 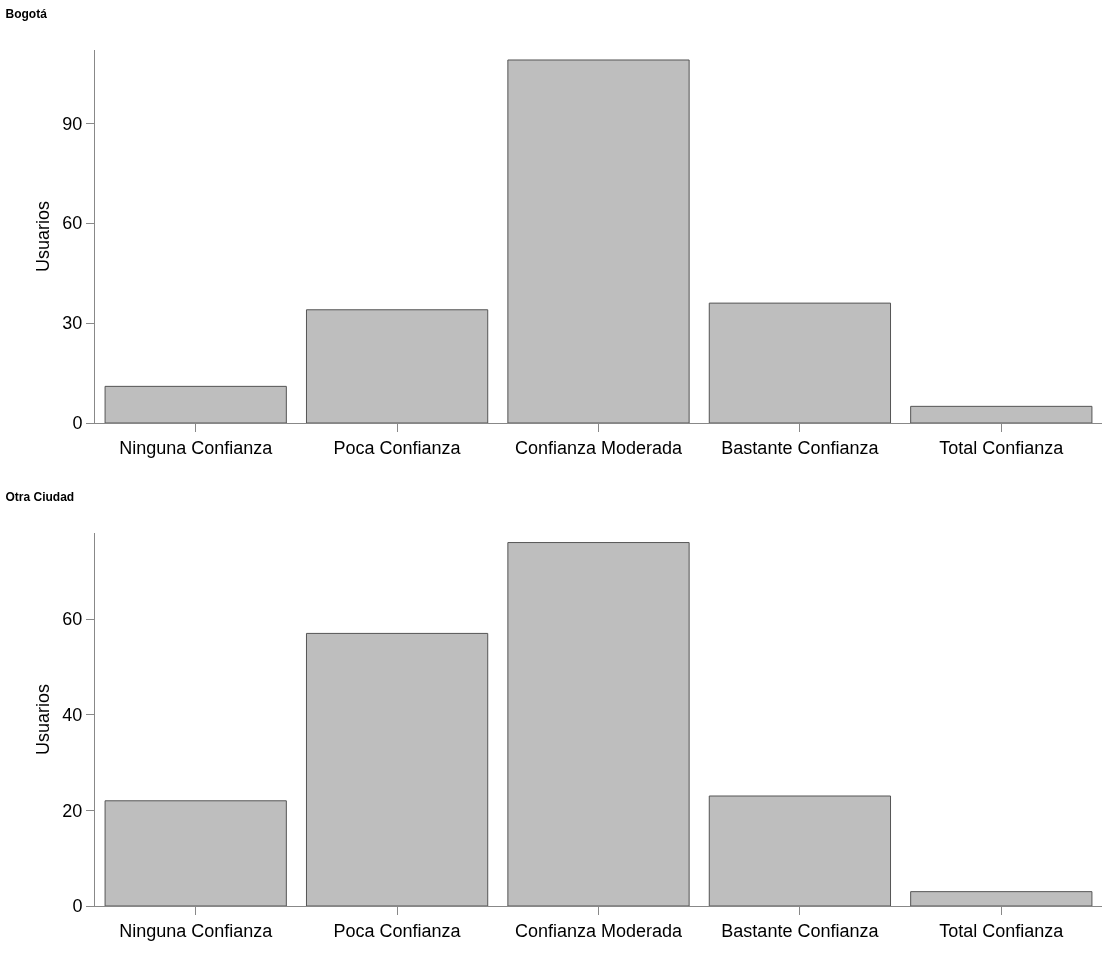 I want to click on y-tick-label: 90, so click(x=72, y=123).